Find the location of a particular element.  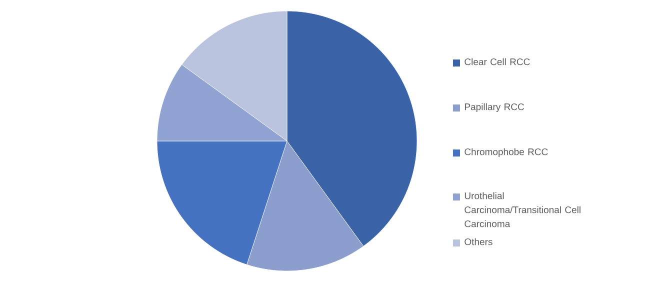

legend-label: Papillary RCC is located at coordinates (494, 107).